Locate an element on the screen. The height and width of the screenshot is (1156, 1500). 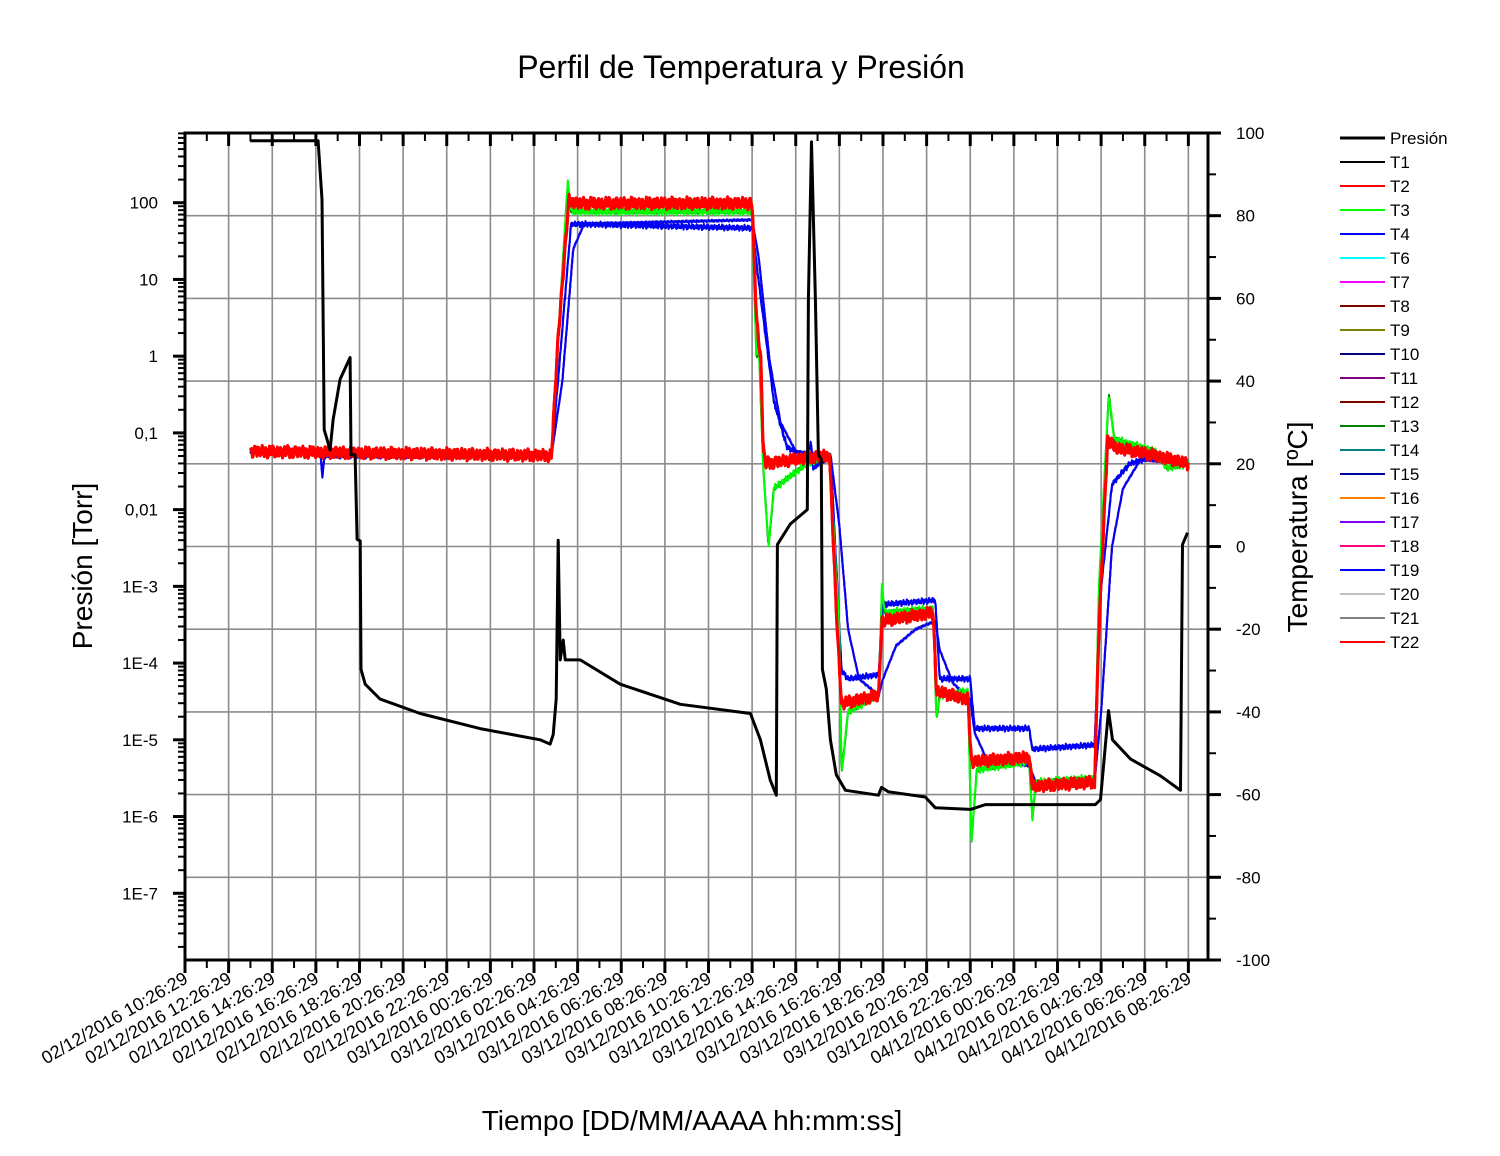
legend-label: T13 is located at coordinates (1404, 426).